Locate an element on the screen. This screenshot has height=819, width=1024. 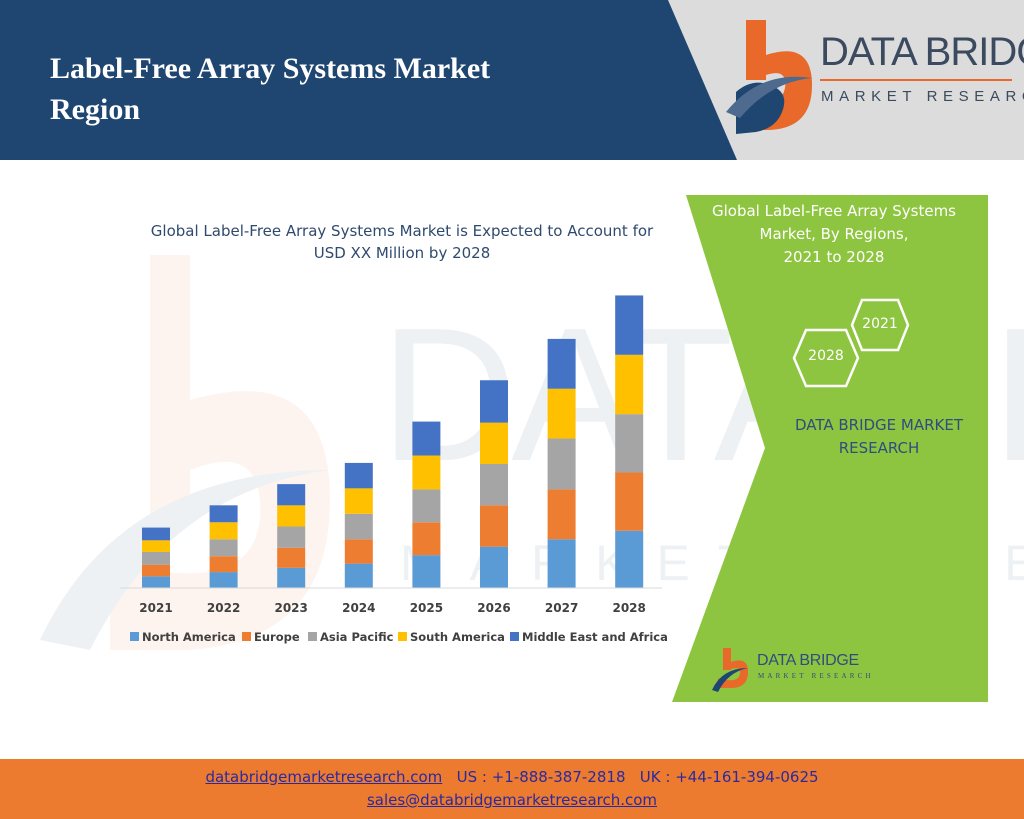
legend-label: South America is located at coordinates (457, 637).